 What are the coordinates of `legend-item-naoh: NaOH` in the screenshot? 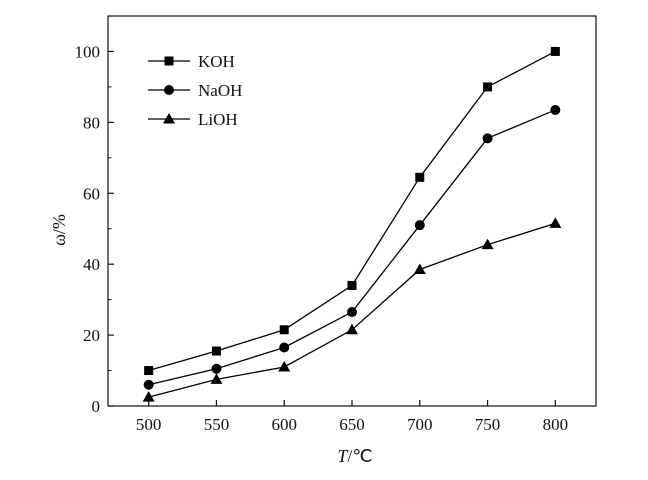 It's located at (195, 90).